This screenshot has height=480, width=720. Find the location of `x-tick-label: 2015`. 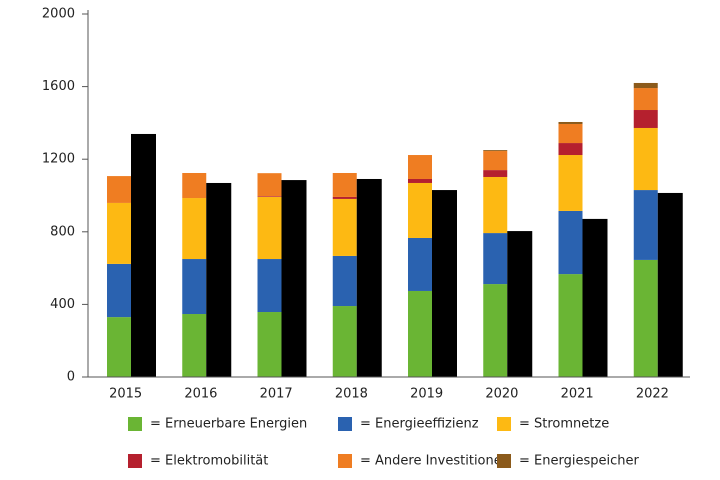

x-tick-label: 2015 is located at coordinates (125, 394).